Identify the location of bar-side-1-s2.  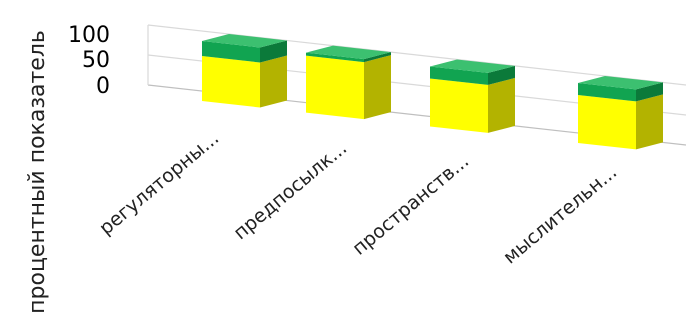
(273, 51).